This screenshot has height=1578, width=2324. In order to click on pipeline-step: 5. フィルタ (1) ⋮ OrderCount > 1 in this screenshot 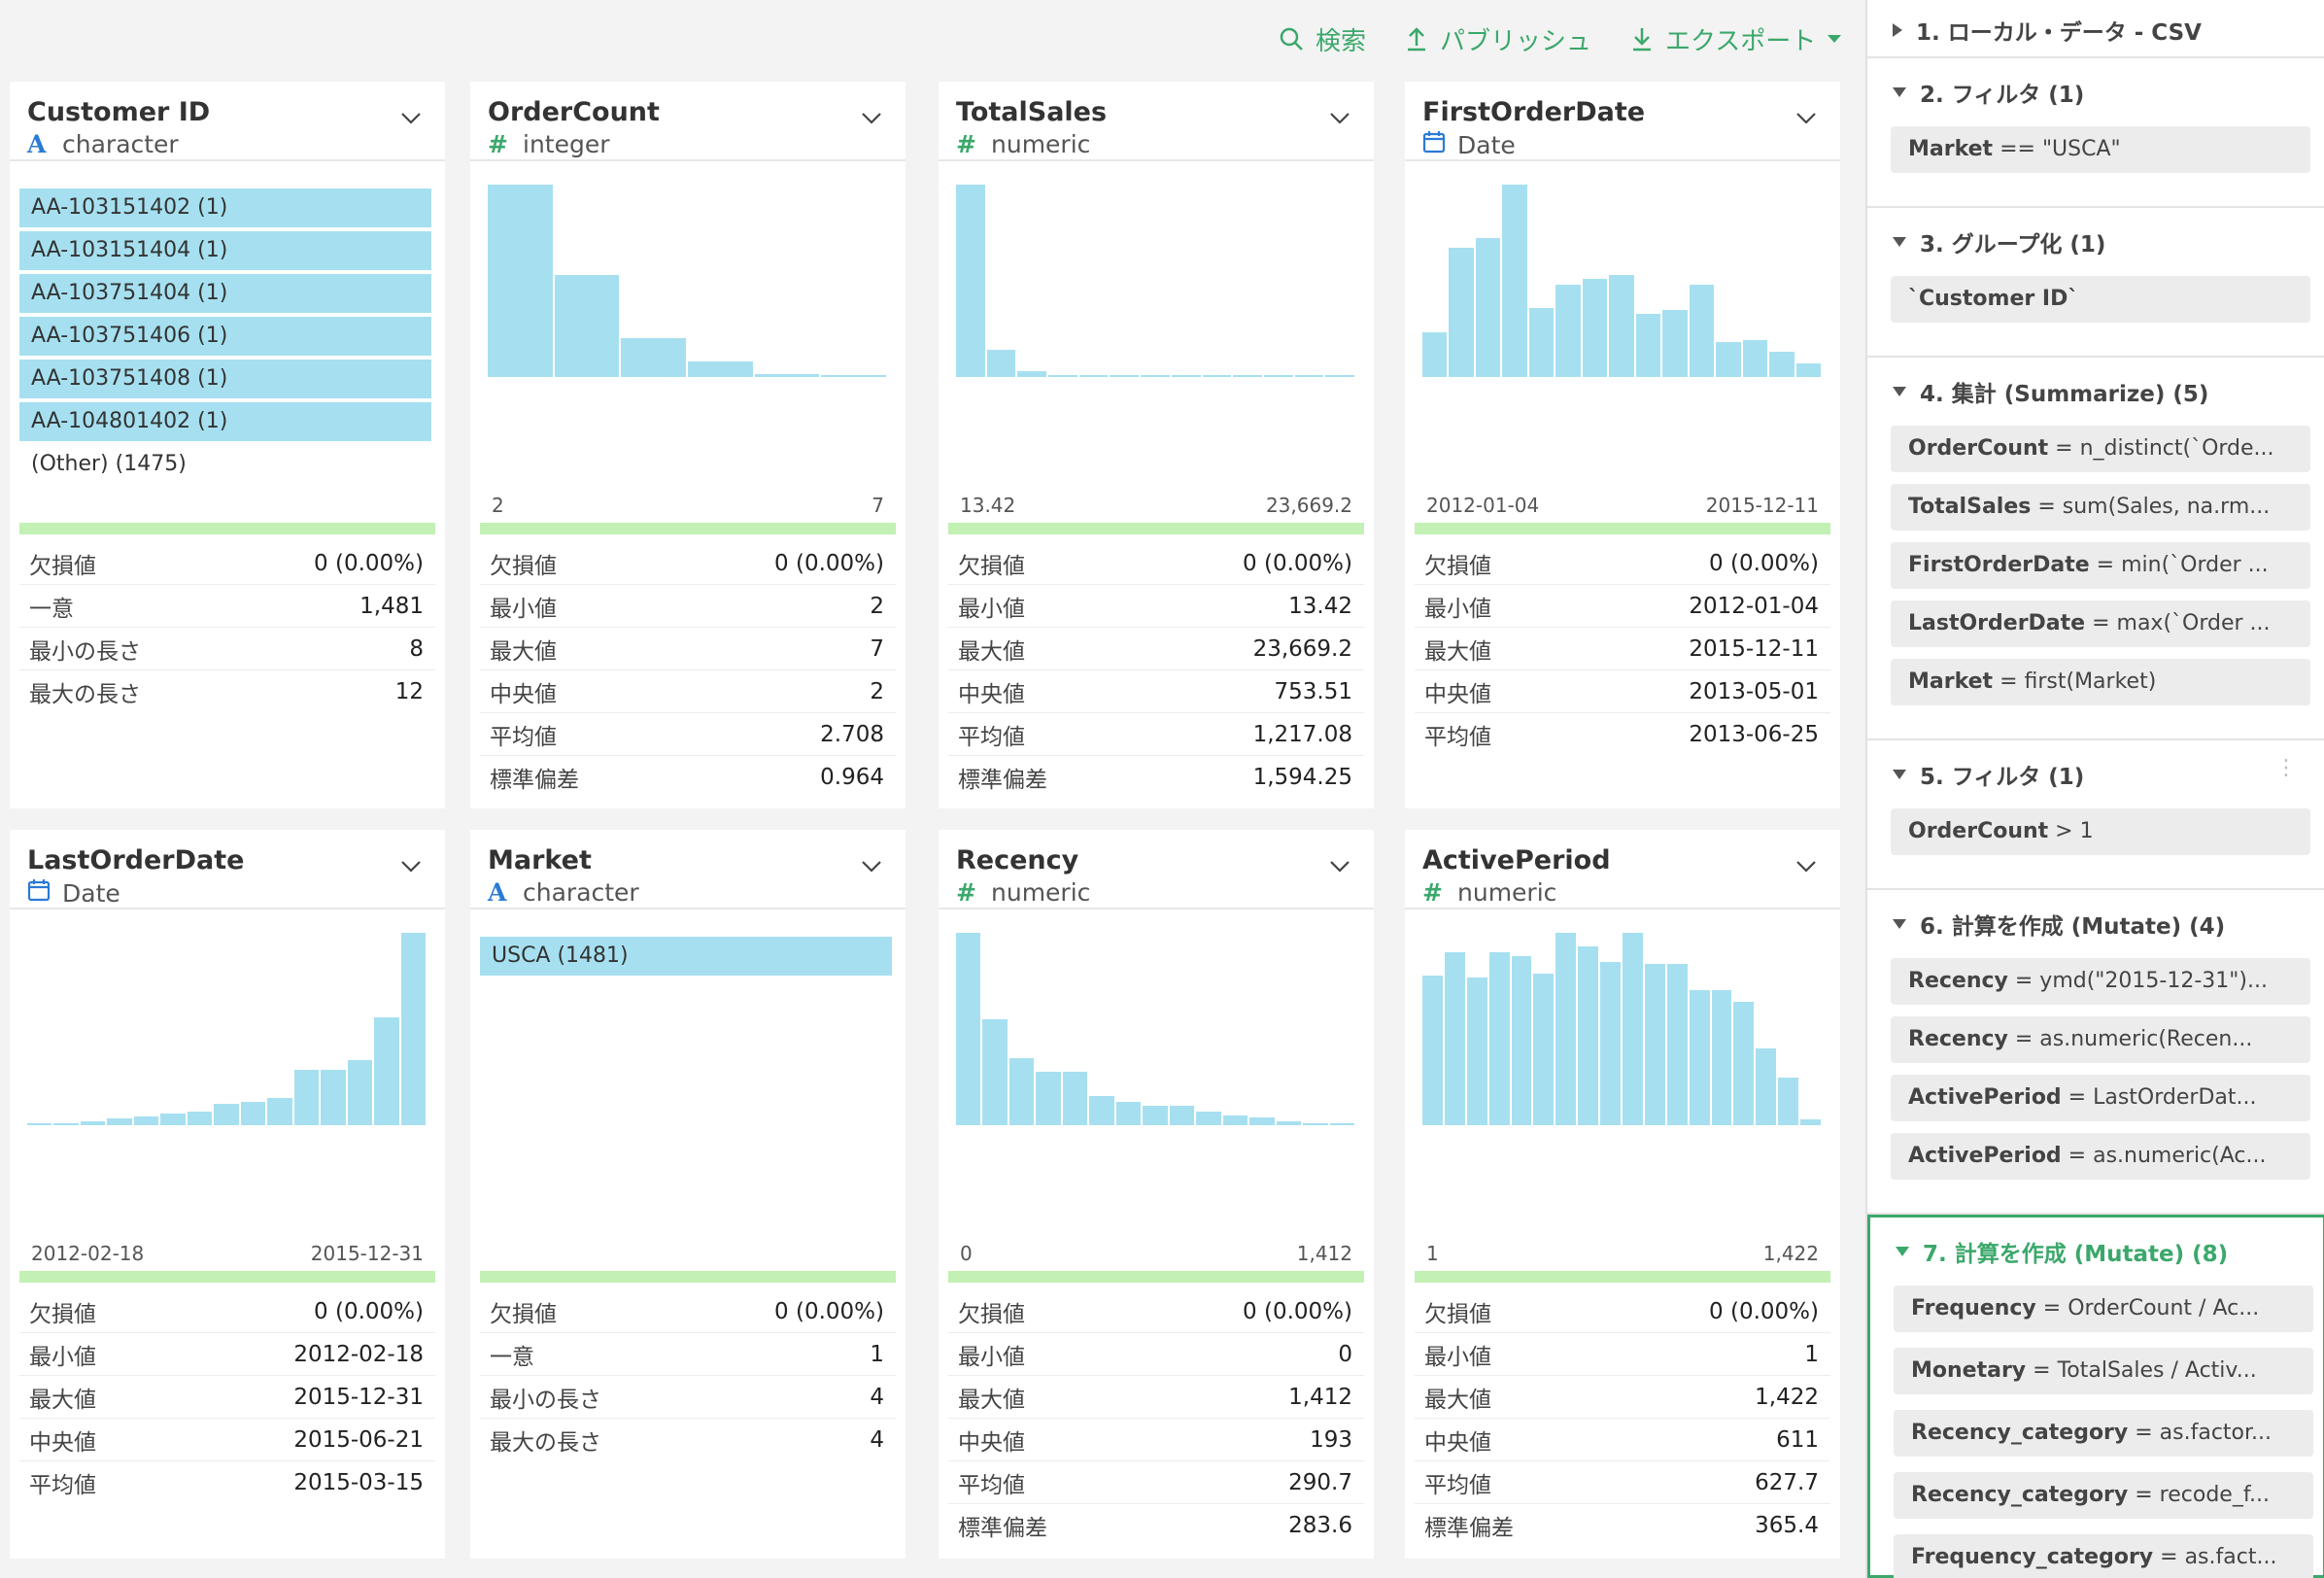, I will do `click(2096, 815)`.